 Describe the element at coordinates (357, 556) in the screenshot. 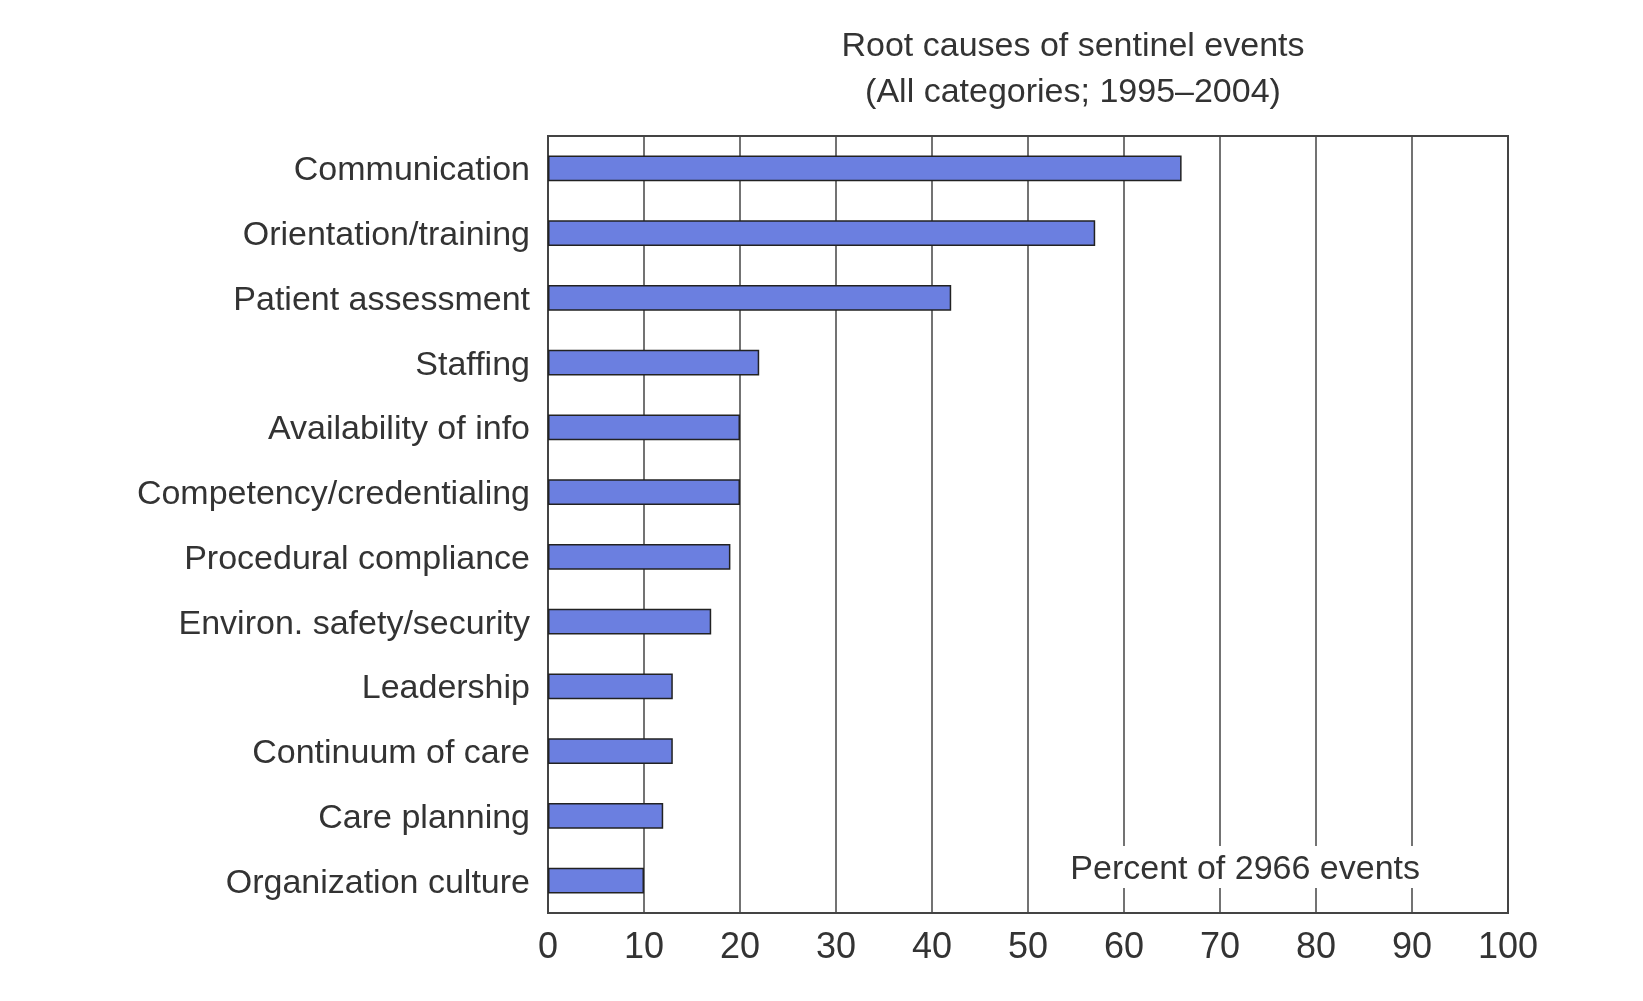

I see `y-tick-label: Procedural compliance` at that location.